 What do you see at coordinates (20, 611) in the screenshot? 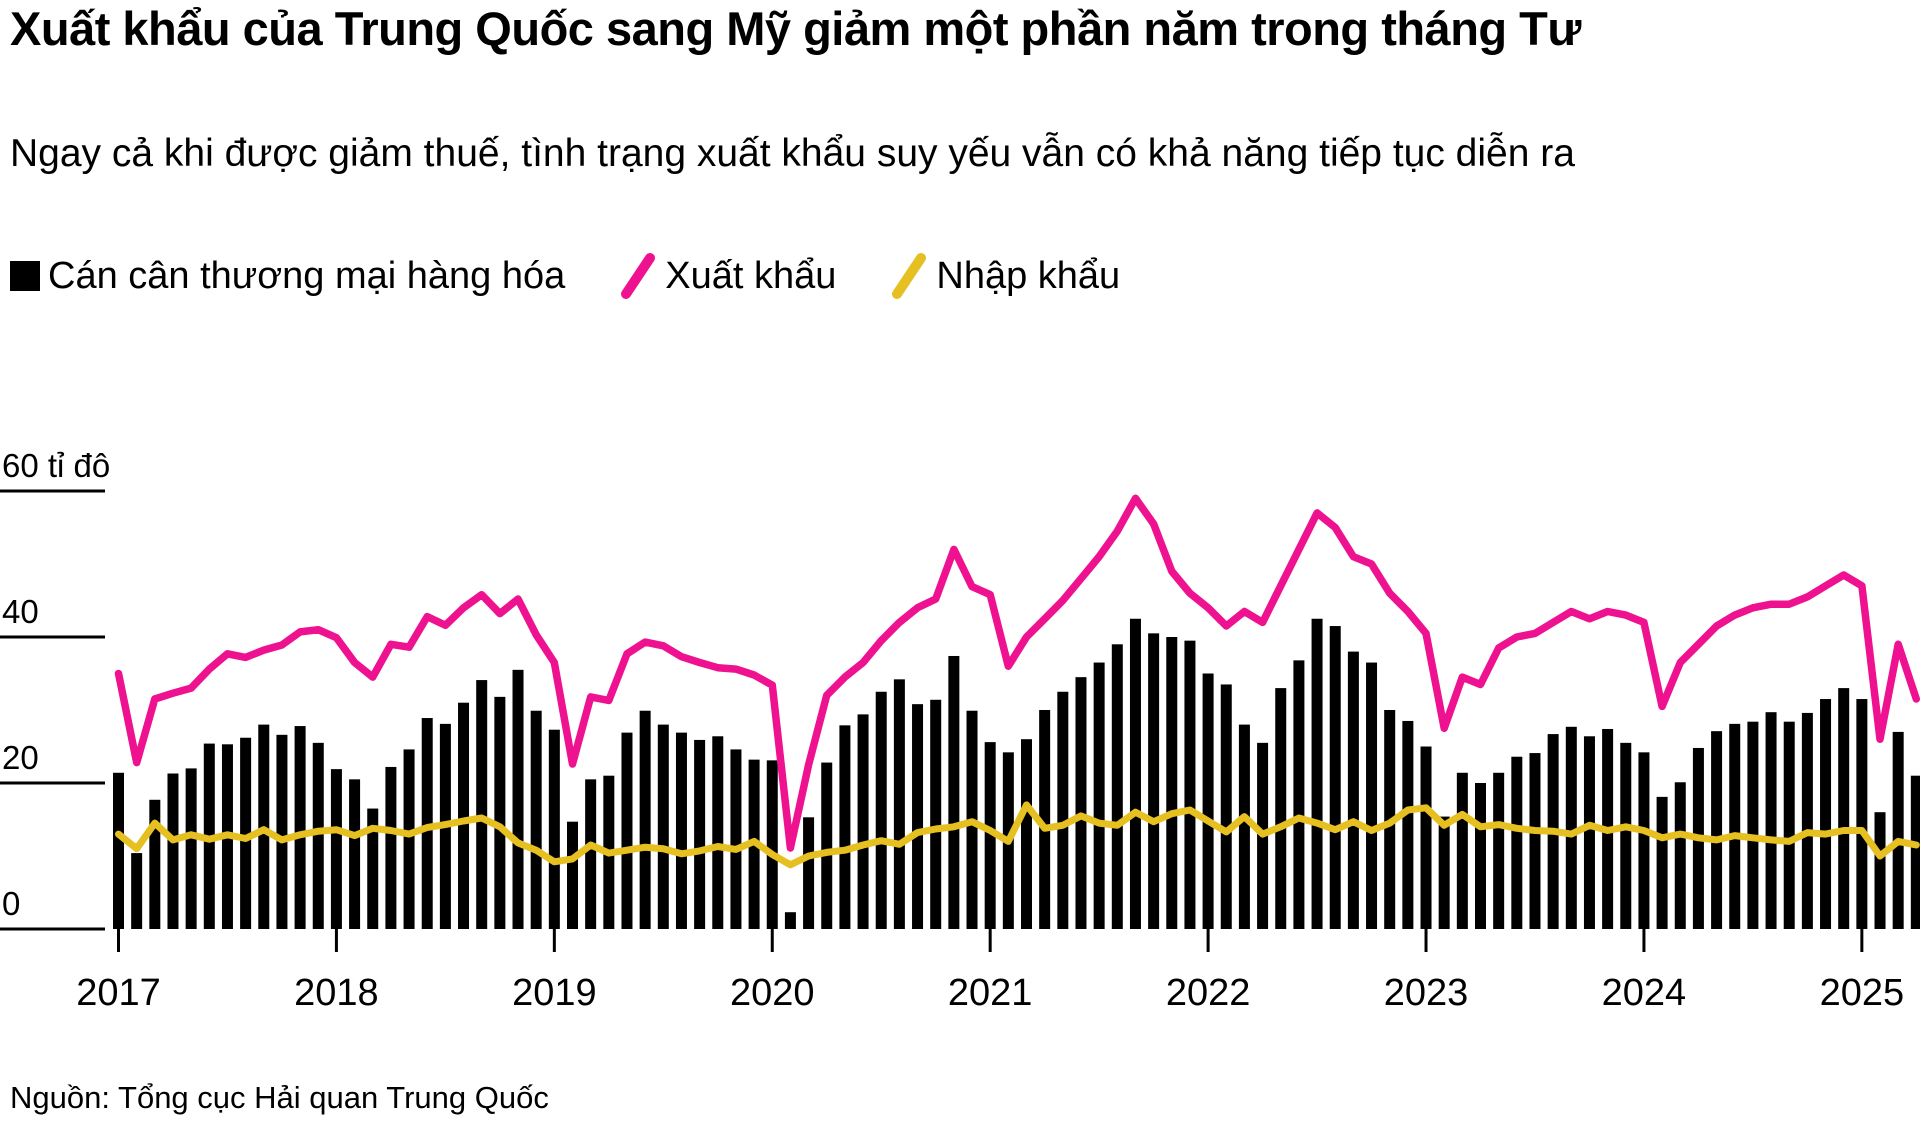
I see `y-axis-tick-label: 40` at bounding box center [20, 611].